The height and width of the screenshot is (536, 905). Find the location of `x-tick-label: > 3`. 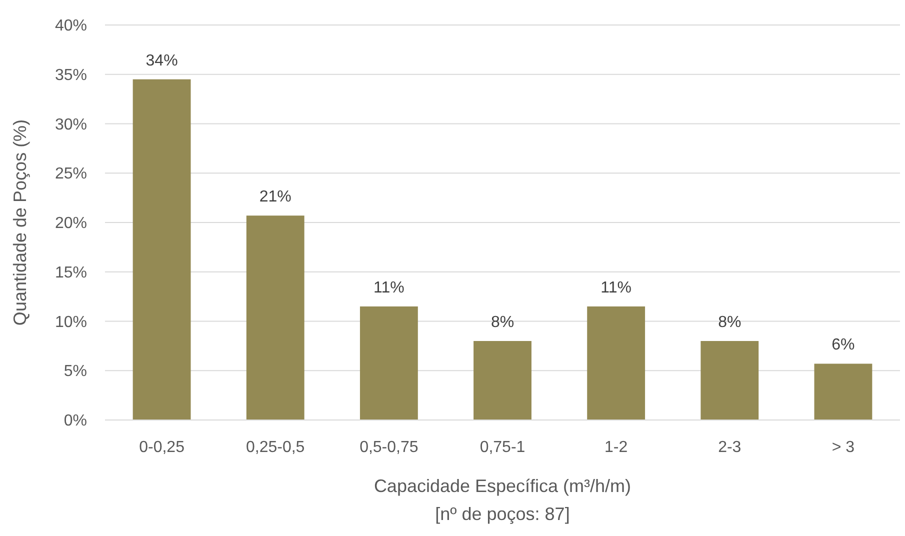

x-tick-label: > 3 is located at coordinates (843, 447).